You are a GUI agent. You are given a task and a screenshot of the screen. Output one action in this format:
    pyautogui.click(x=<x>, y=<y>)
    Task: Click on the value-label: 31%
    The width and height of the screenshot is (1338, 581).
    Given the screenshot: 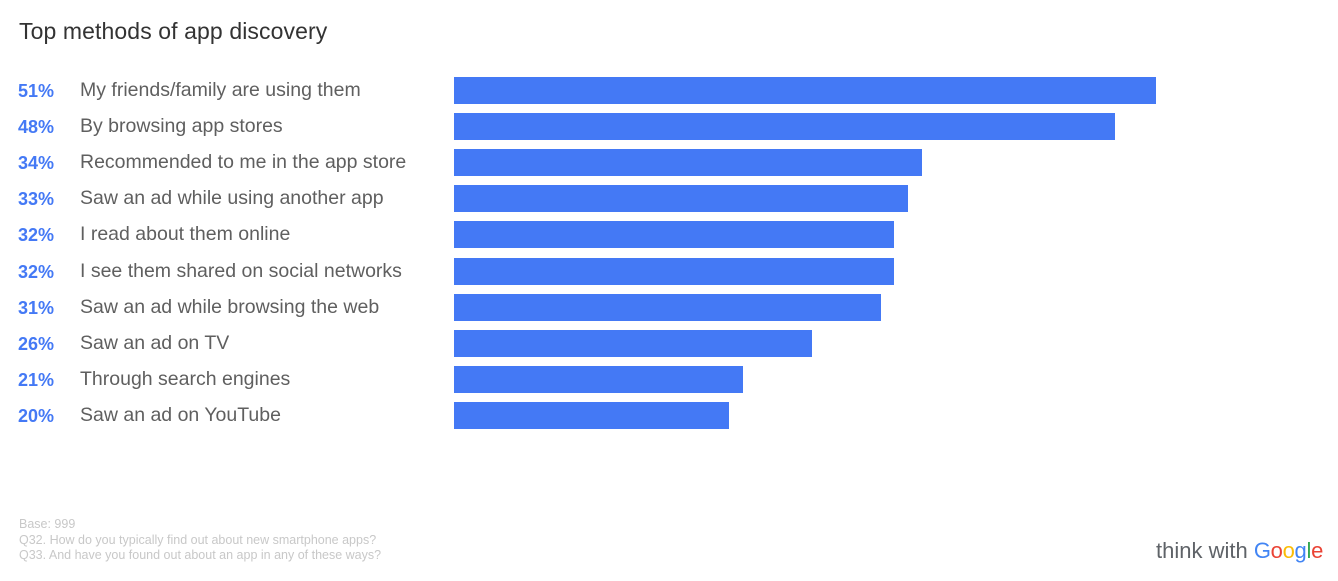 What is the action you would take?
    pyautogui.click(x=36, y=307)
    